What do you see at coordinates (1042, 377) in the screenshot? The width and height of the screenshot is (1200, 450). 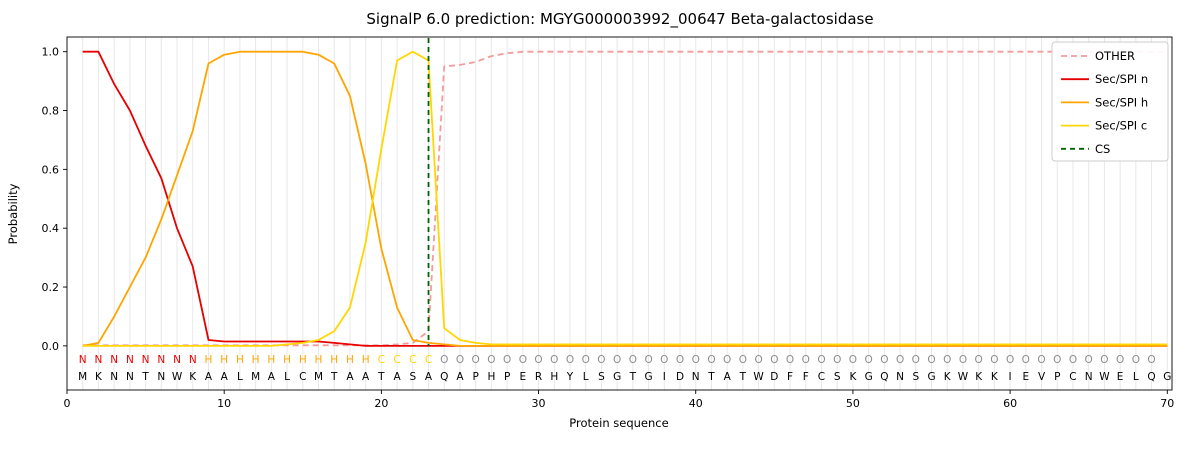 I see `sequence-letter: V` at bounding box center [1042, 377].